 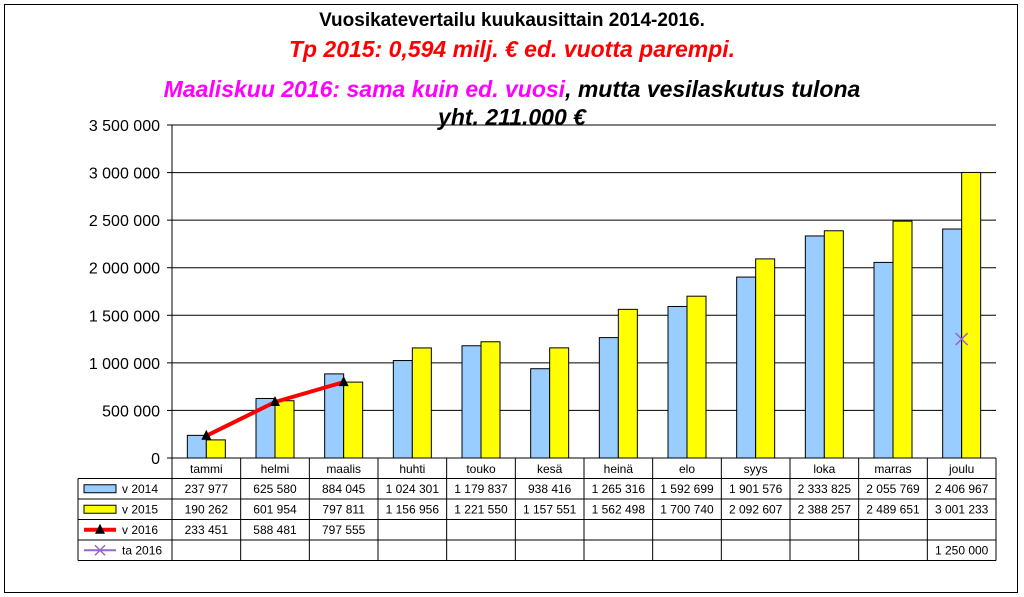 I want to click on data-label: 2 055 769, so click(x=893, y=489).